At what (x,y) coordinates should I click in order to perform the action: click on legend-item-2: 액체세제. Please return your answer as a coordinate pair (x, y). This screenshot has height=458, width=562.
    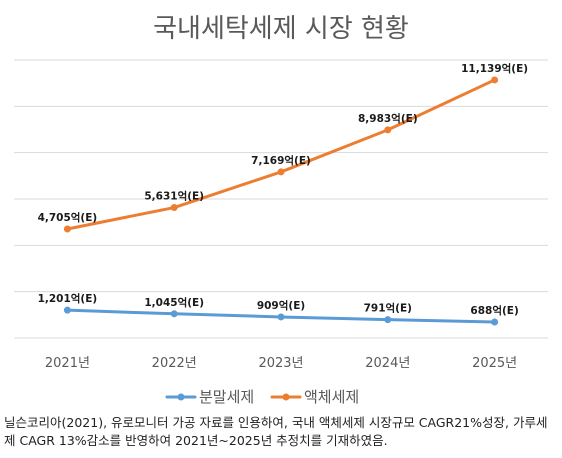
    Looking at the image, I should click on (314, 397).